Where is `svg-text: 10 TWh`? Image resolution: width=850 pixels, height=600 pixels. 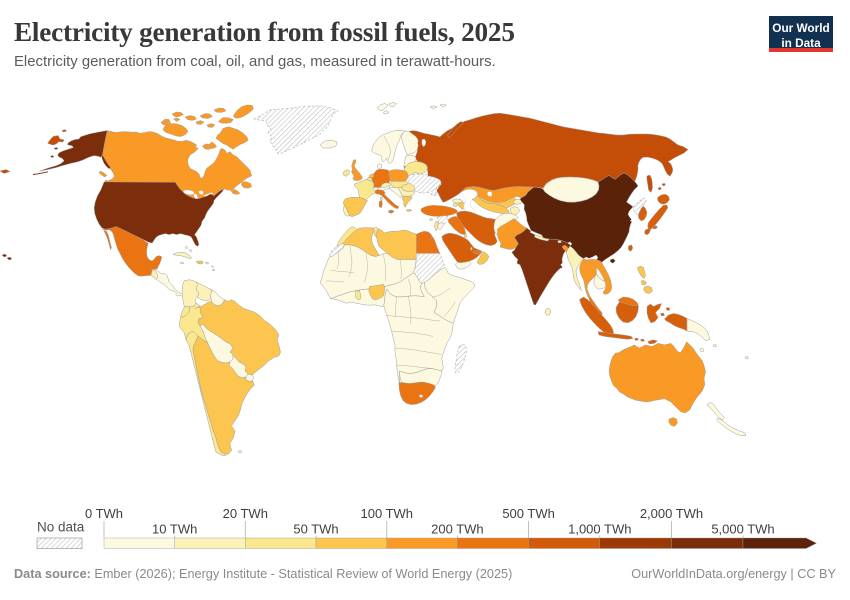 svg-text: 10 TWh is located at coordinates (174, 529).